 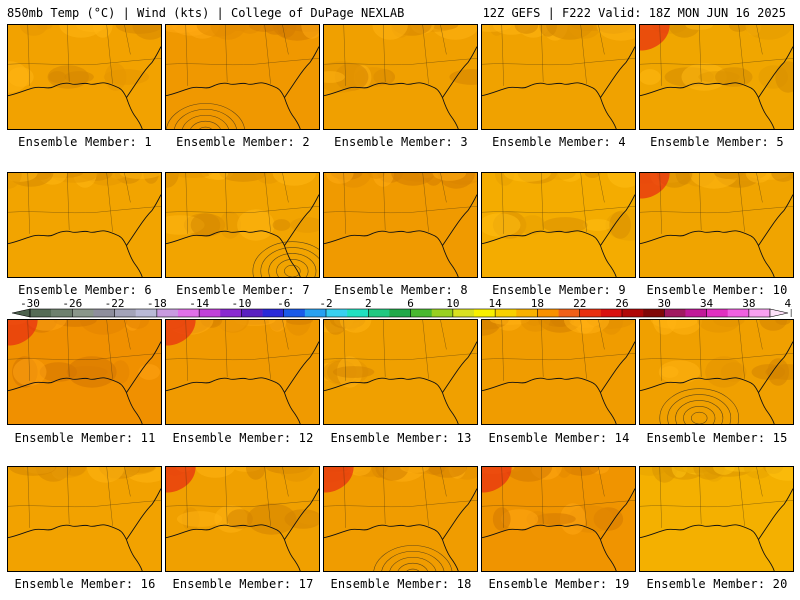 I want to click on ensemble-member-3-map, so click(x=400, y=77).